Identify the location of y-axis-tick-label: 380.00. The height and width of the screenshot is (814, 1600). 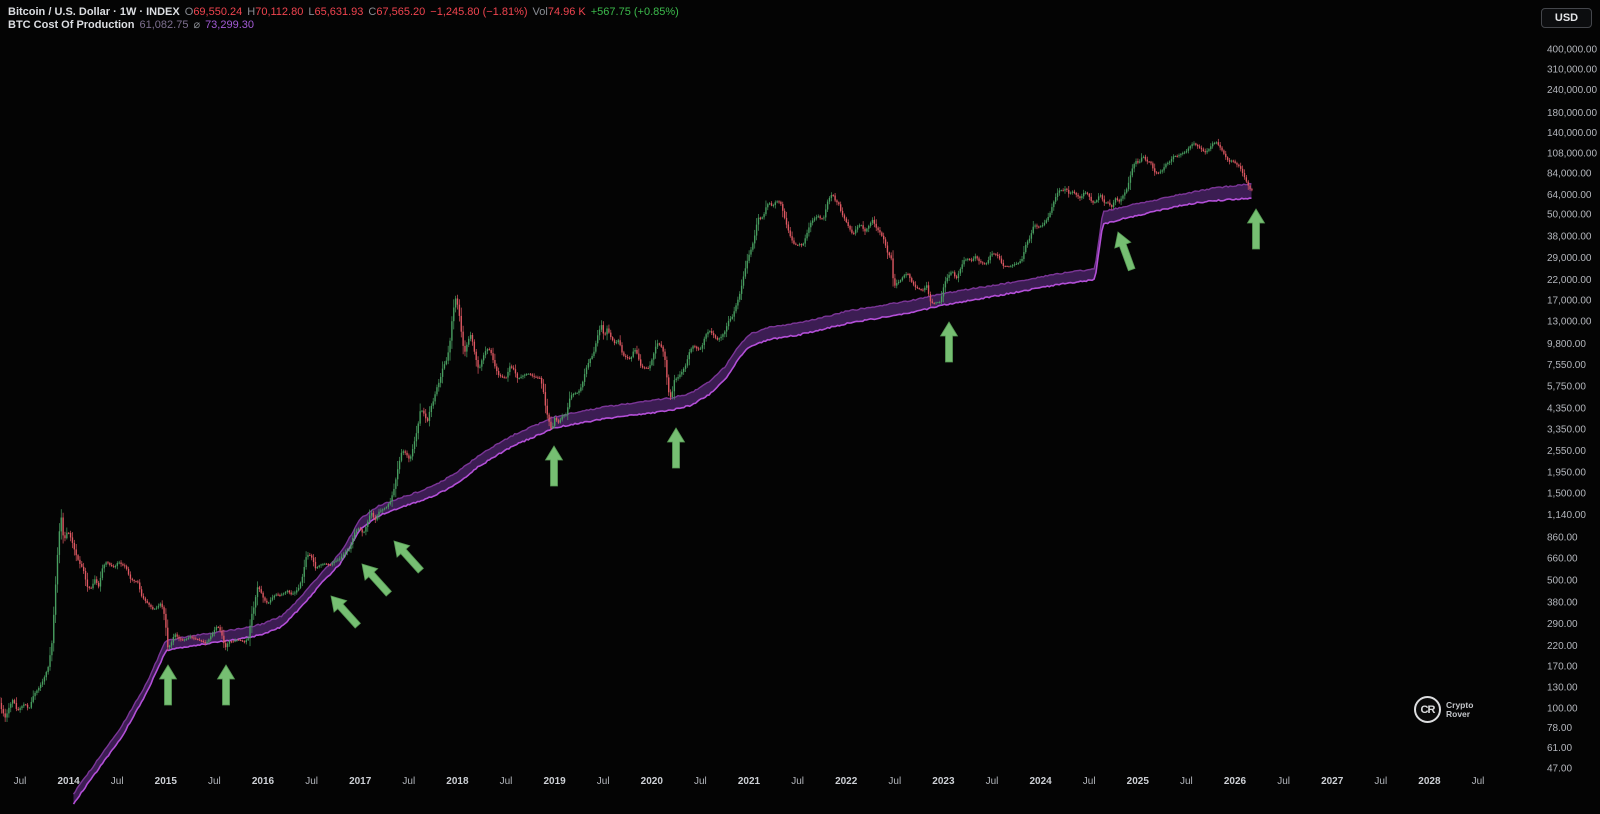
(1562, 602).